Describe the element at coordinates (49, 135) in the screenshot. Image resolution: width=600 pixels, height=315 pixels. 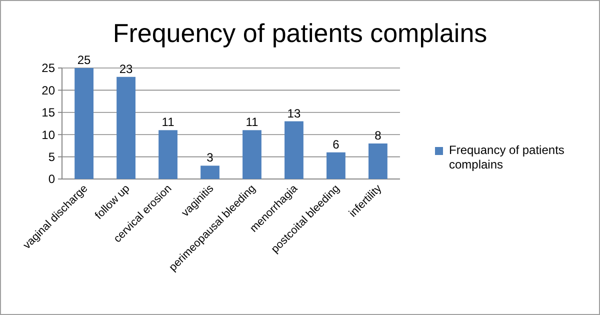
I see `y-tick-label: 10` at that location.